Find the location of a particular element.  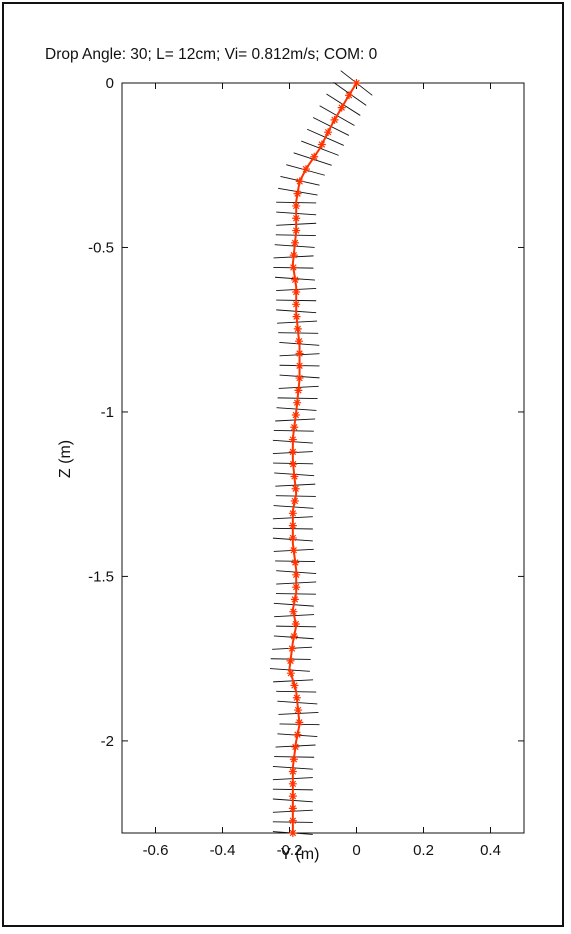

y-tick-label: -1 is located at coordinates (107, 412).